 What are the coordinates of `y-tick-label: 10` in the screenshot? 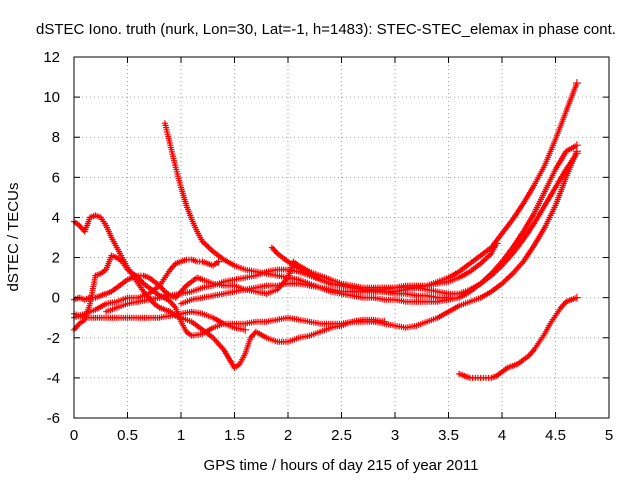 It's located at (51, 97).